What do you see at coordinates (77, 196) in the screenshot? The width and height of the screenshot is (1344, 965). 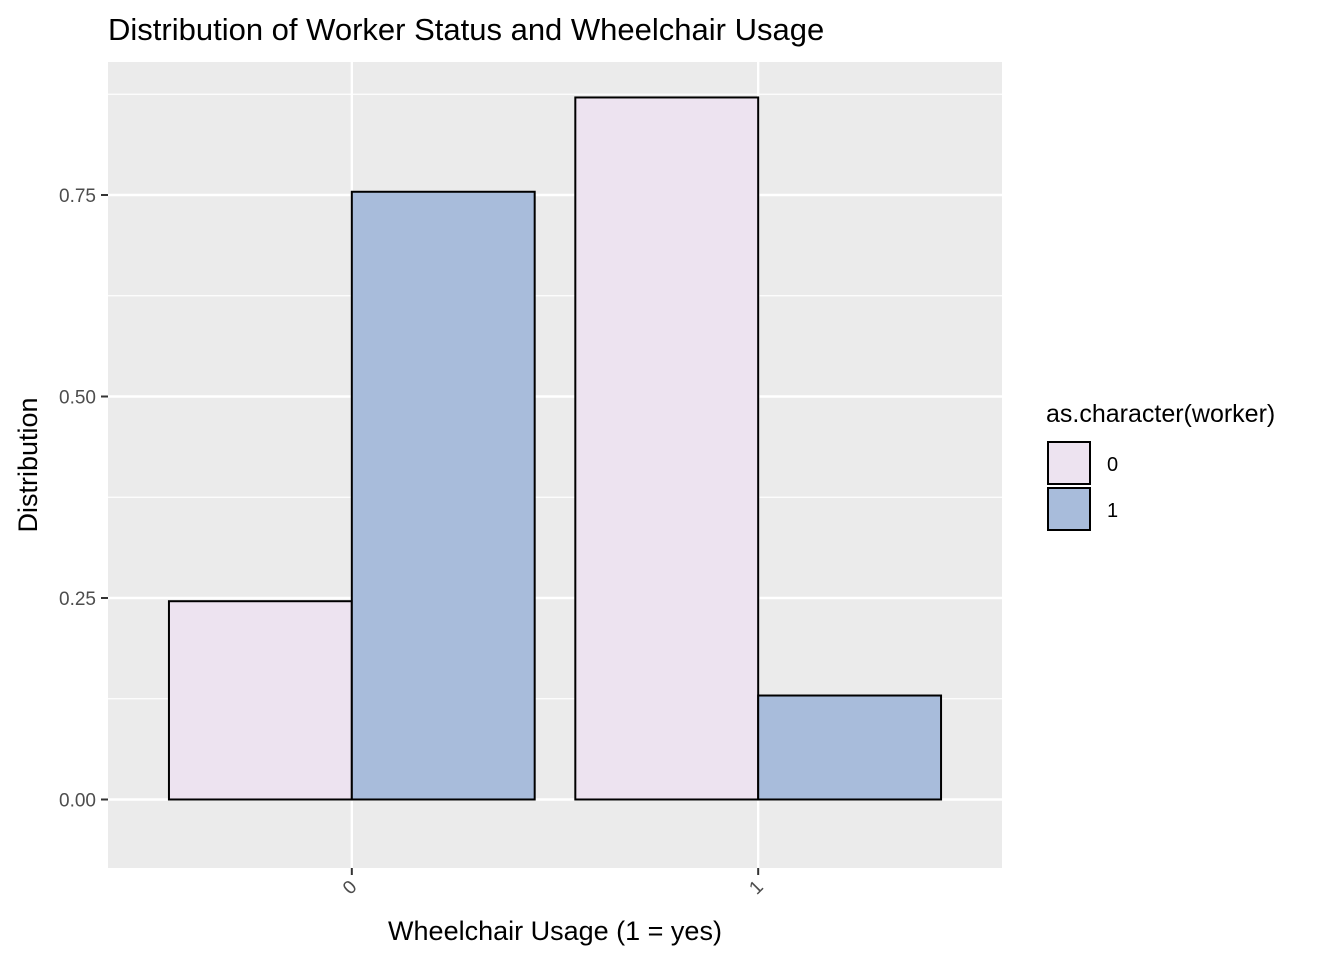 I see `y-tick-label: 0.75` at bounding box center [77, 196].